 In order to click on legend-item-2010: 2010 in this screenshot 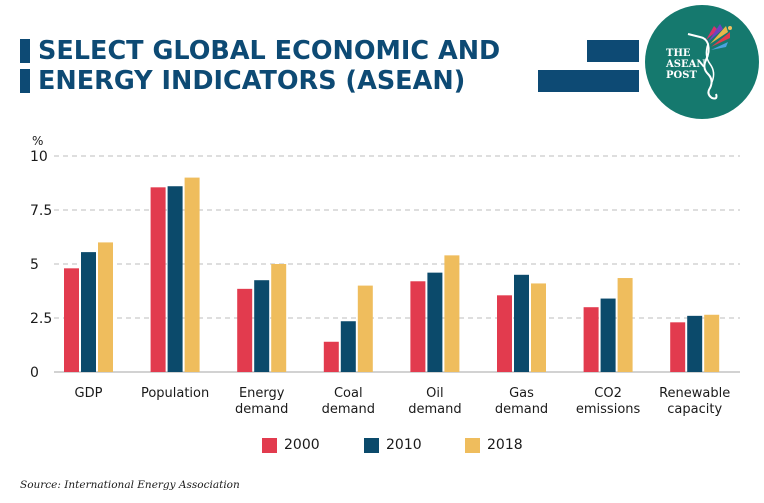, I will do `click(393, 445)`.